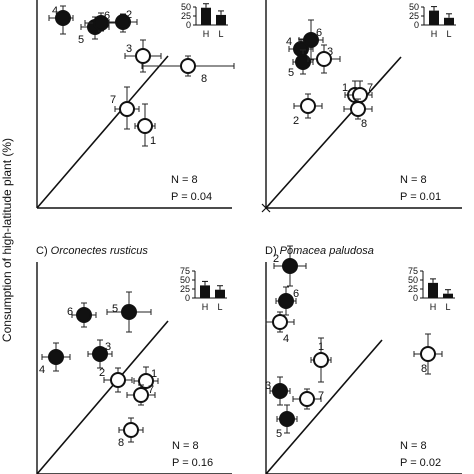  Describe the element at coordinates (324, 406) in the screenshot. I see `reference-line` at that location.